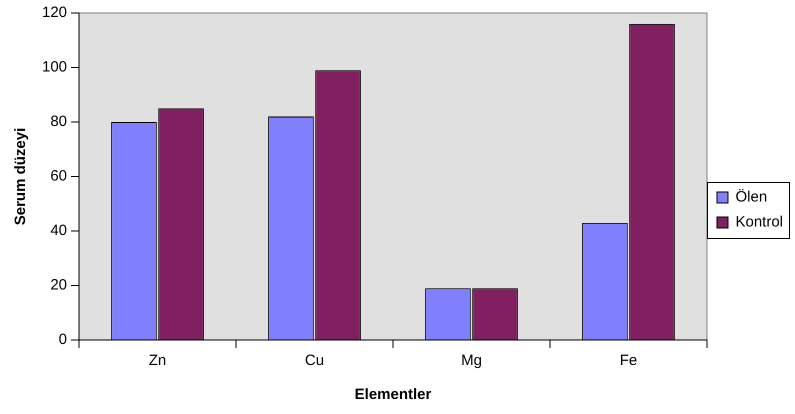  Describe the element at coordinates (393, 395) in the screenshot. I see `x-axis-title: Elementler` at that location.